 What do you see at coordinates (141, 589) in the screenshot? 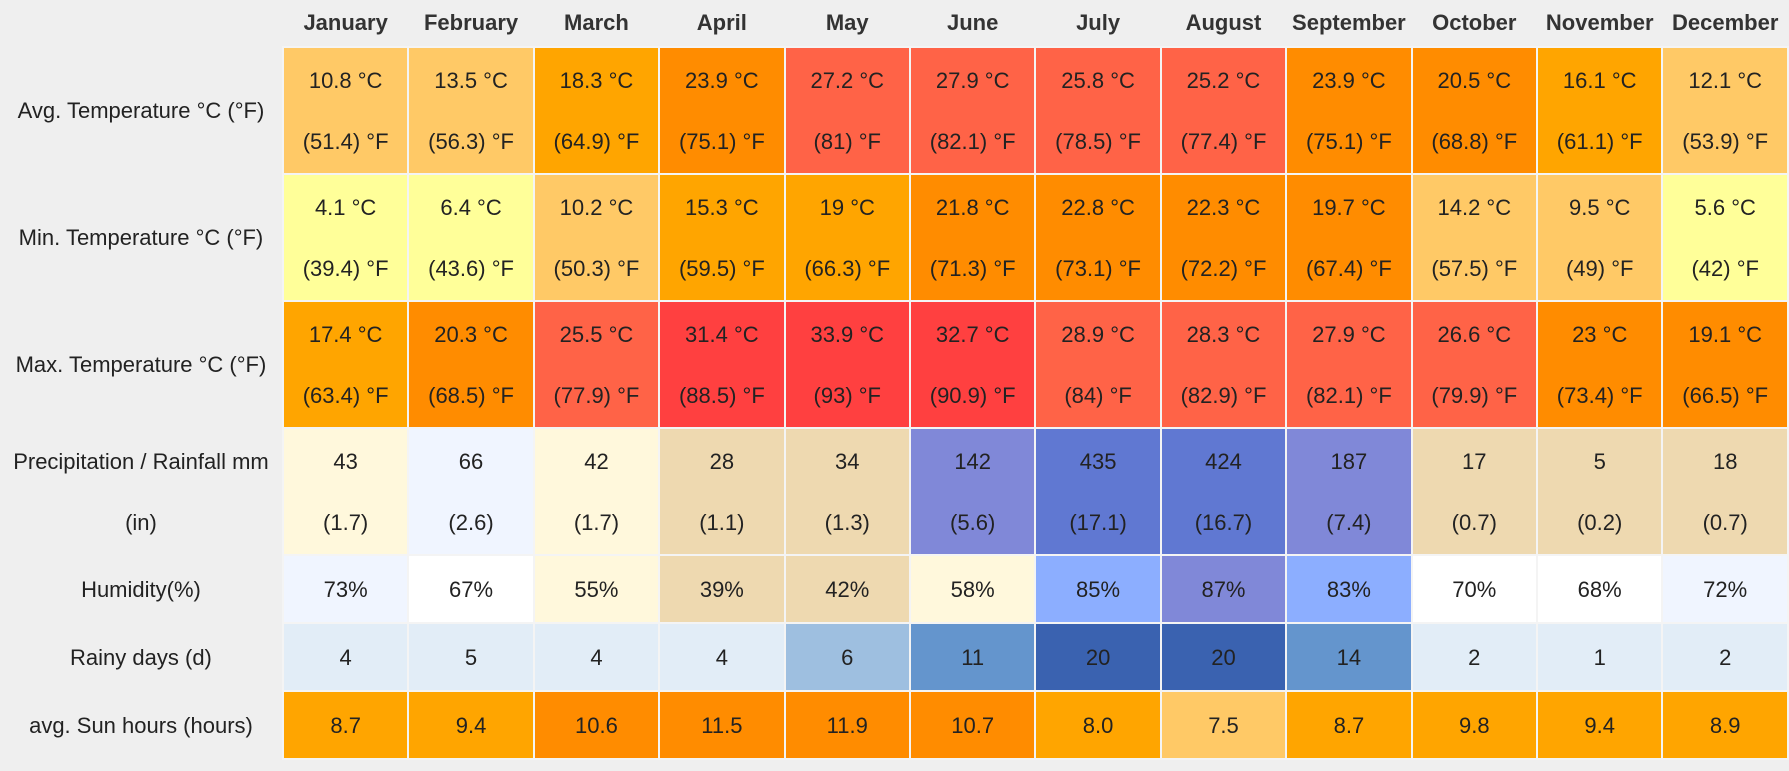
I see `row-label: Humidity(%)` at bounding box center [141, 589].